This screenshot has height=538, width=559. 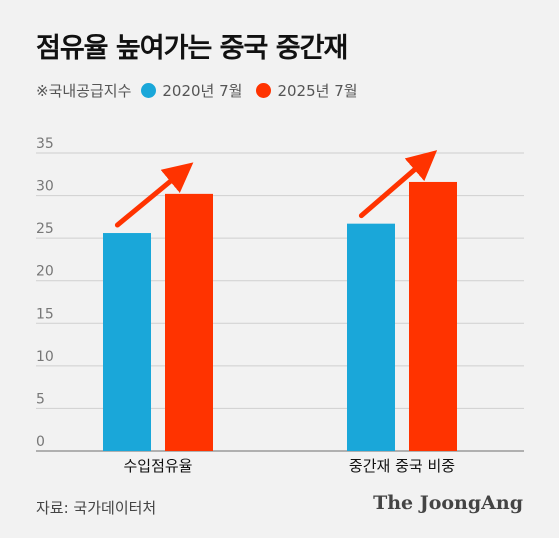 What do you see at coordinates (40, 442) in the screenshot?
I see `y-tick-label: 0` at bounding box center [40, 442].